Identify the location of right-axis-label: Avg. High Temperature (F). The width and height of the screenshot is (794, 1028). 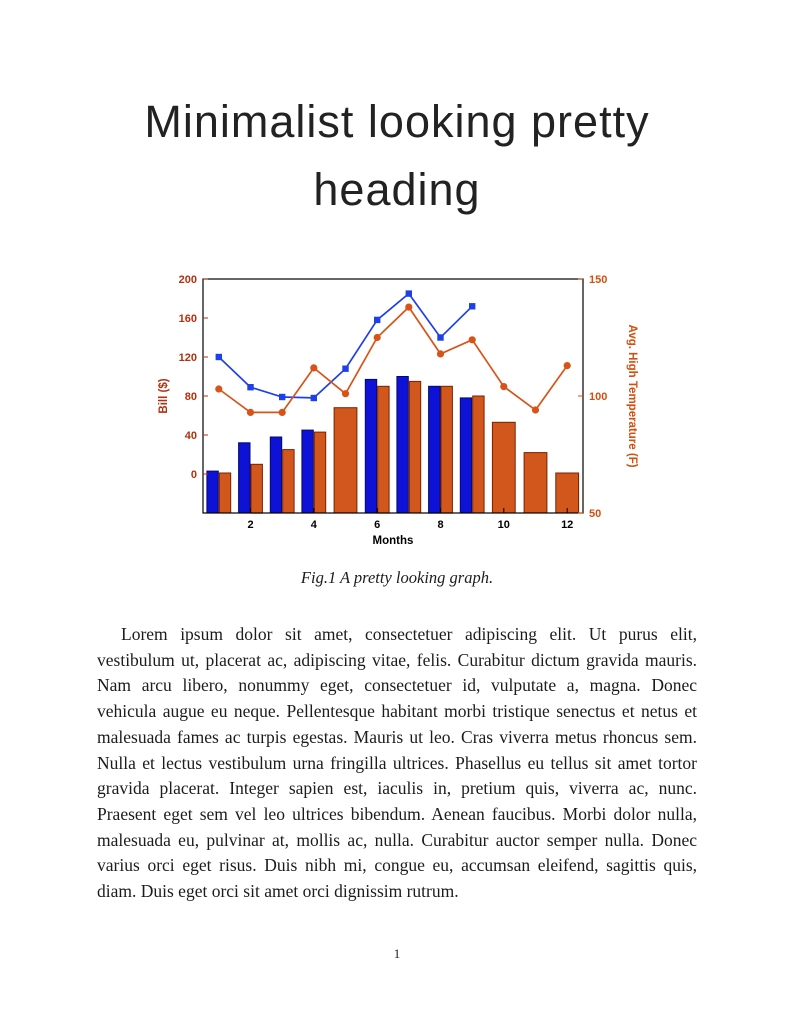
(632, 395).